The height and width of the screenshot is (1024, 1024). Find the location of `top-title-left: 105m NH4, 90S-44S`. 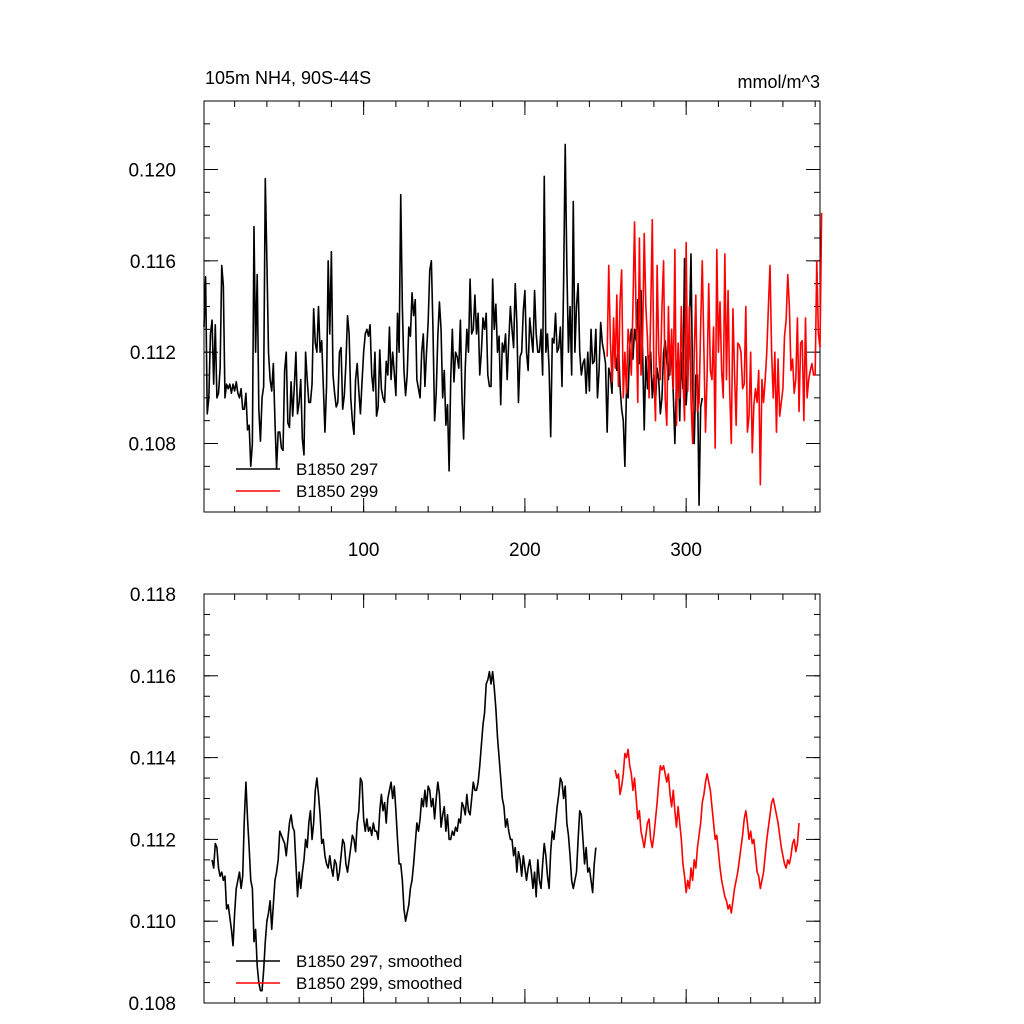

top-title-left: 105m NH4, 90S-44S is located at coordinates (288, 78).